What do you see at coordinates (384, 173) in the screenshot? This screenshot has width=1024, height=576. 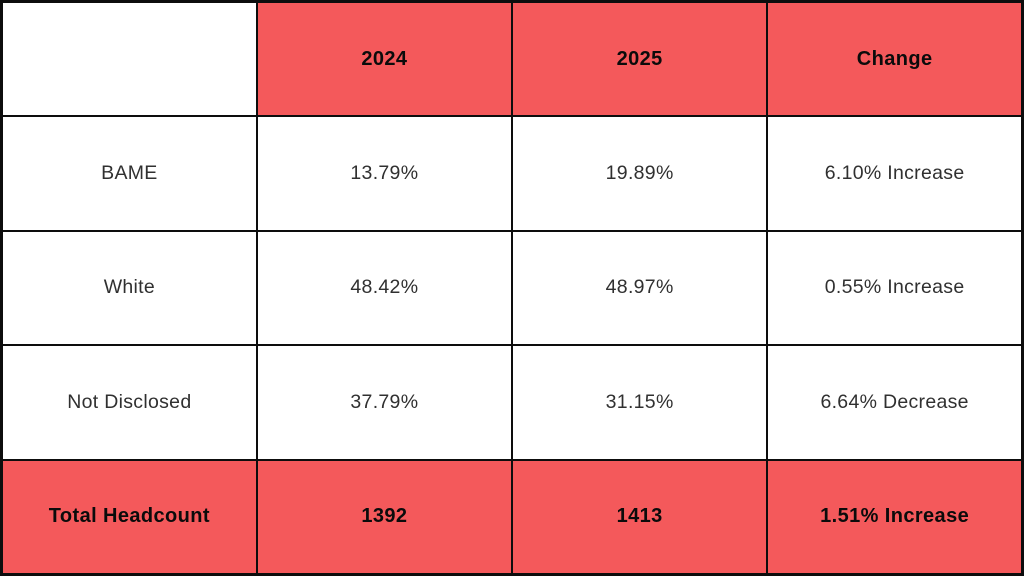 I see `bame-2024-value: 13.79%` at bounding box center [384, 173].